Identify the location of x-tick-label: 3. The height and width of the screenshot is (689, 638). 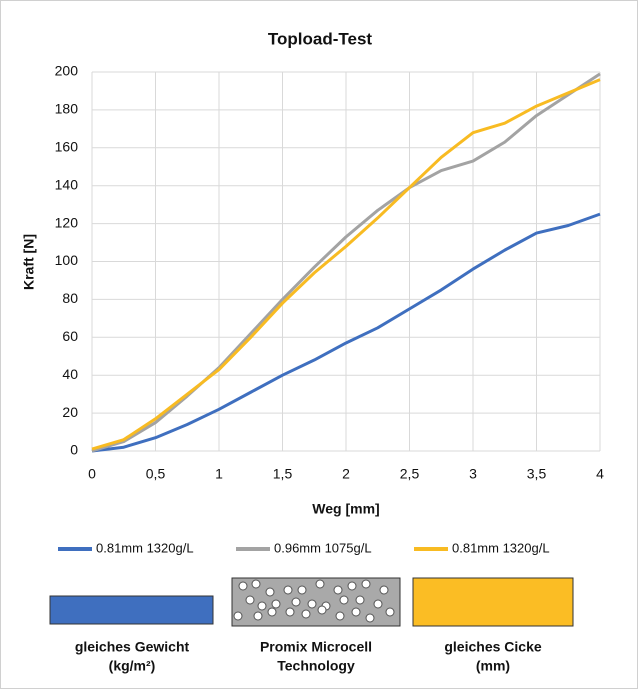
(473, 474).